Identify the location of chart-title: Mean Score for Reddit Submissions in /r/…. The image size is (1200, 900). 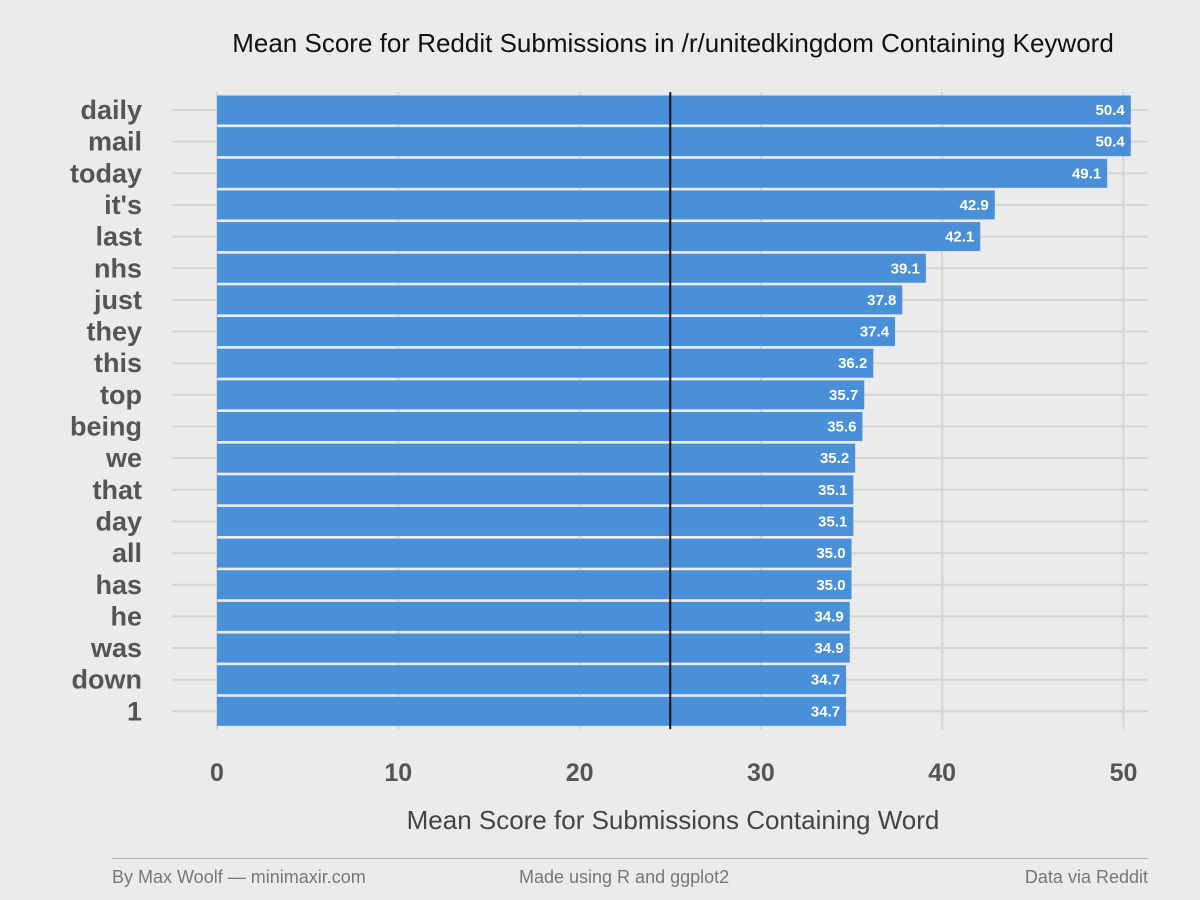
(673, 43).